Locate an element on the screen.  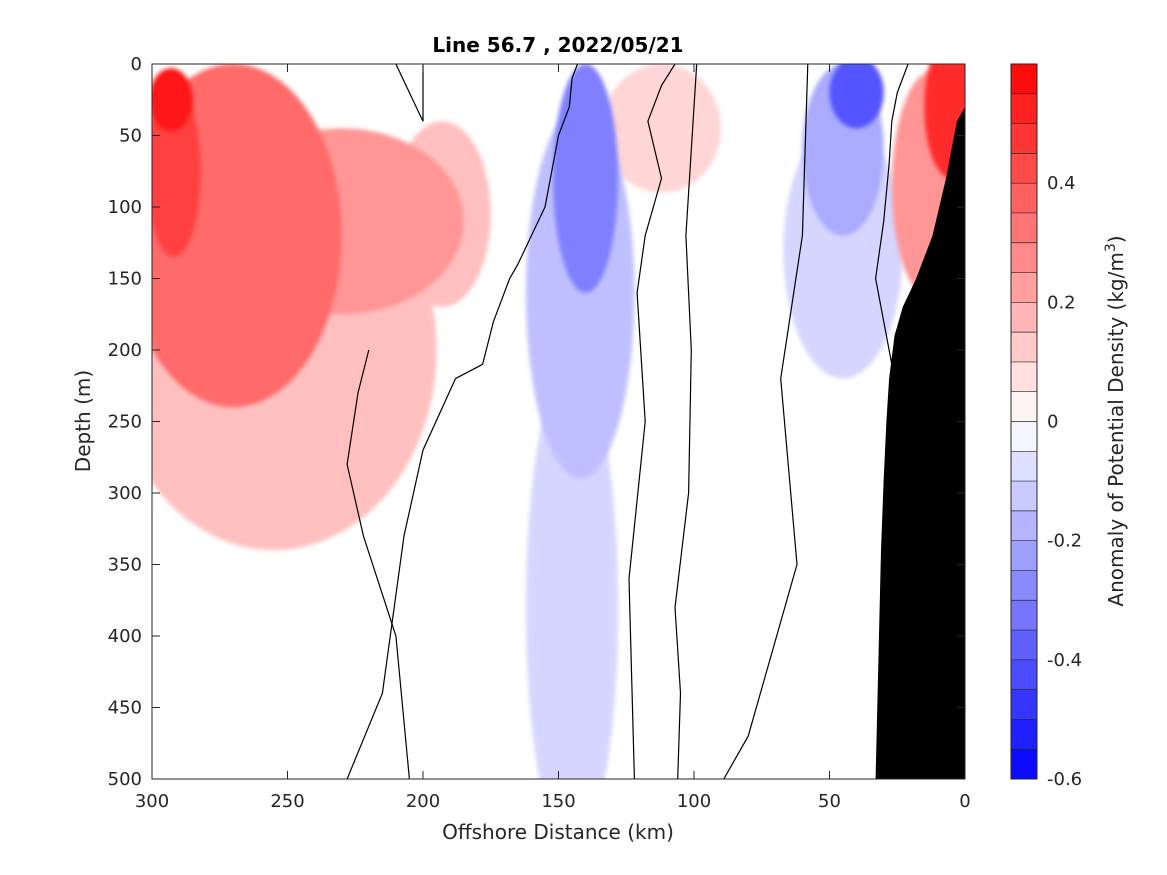
y-tick-label: 300 is located at coordinates (125, 493).